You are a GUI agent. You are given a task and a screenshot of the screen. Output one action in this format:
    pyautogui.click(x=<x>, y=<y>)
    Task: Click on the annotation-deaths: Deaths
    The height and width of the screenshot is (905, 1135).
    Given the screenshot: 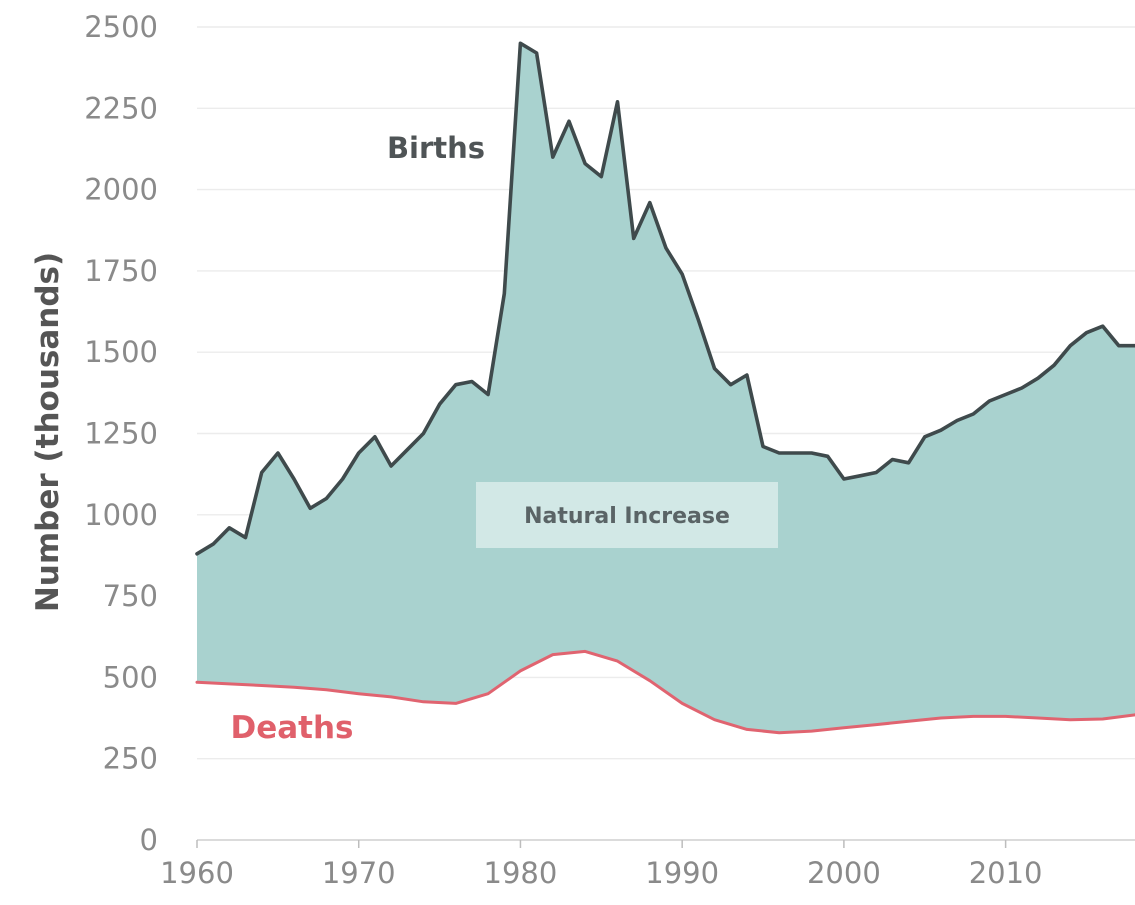 What is the action you would take?
    pyautogui.click(x=291, y=728)
    